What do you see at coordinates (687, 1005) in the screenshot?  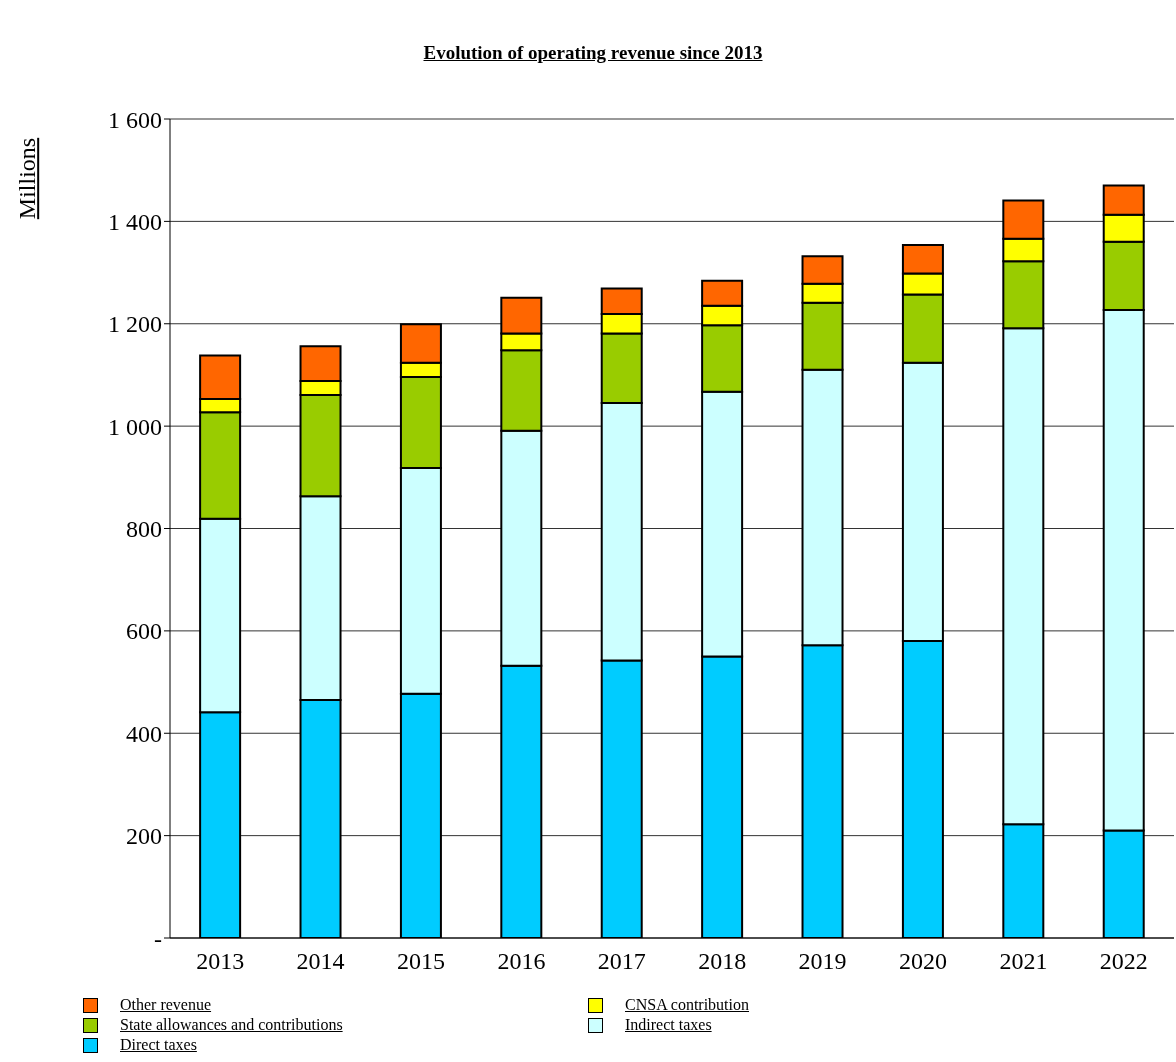 I see `legend-label: CNSA contribution` at bounding box center [687, 1005].